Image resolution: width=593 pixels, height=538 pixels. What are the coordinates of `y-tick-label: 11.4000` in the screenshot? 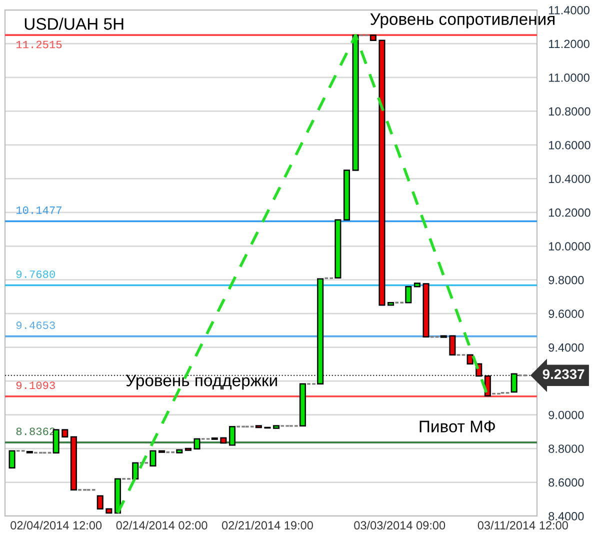 It's located at (569, 10).